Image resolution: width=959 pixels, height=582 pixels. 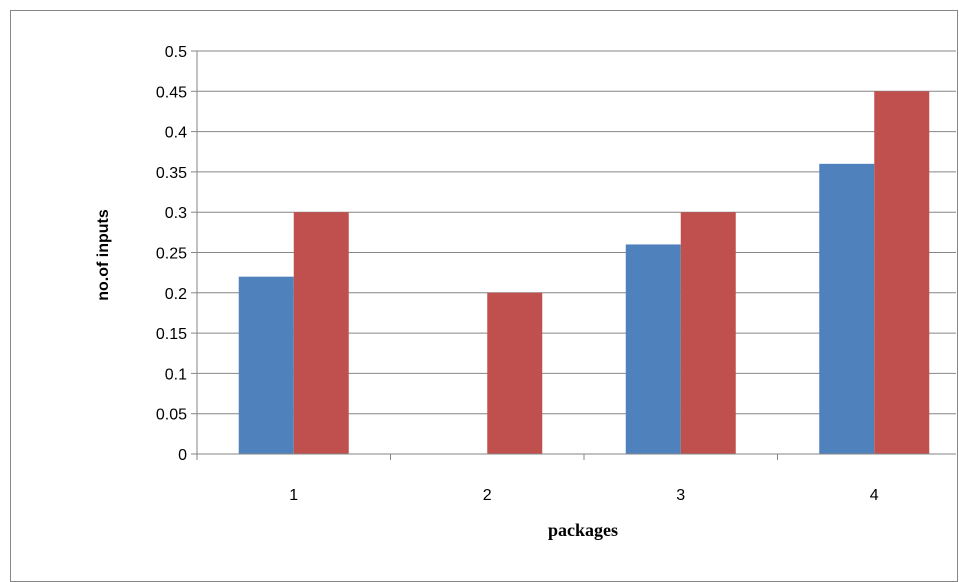 What do you see at coordinates (176, 374) in the screenshot?
I see `y-tick-label: 0.1` at bounding box center [176, 374].